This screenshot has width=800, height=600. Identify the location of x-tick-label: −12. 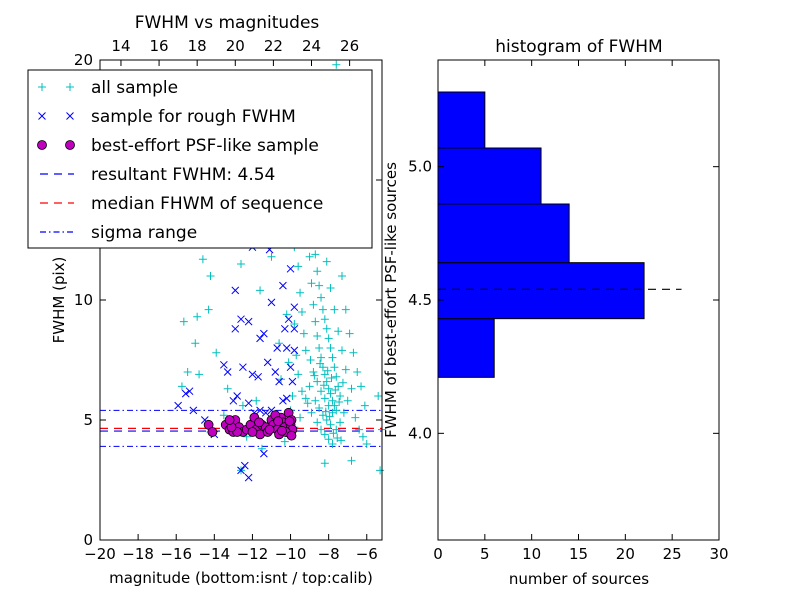
(253, 554).